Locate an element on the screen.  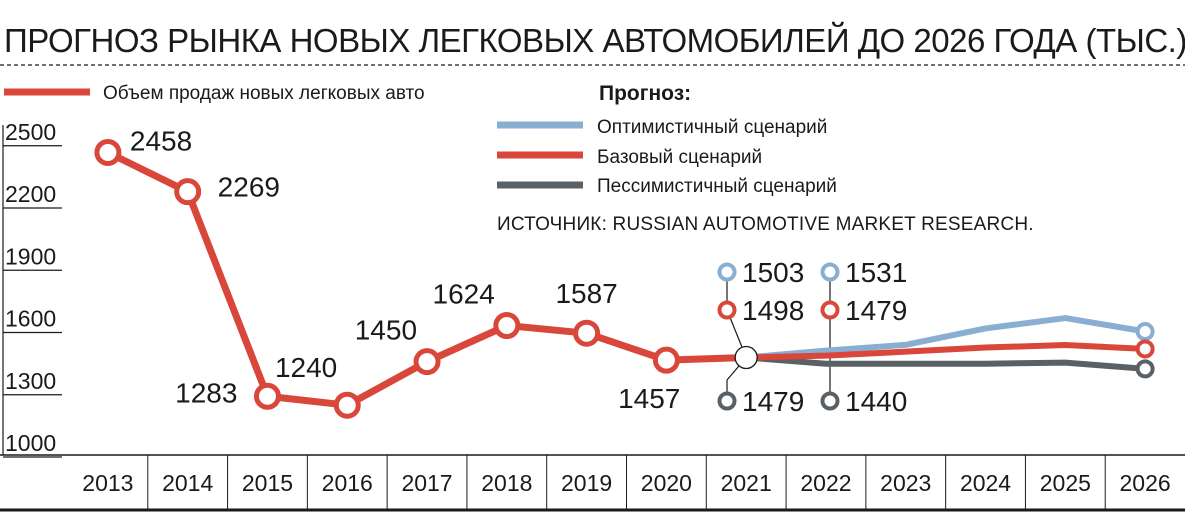
series-line-base is located at coordinates (946, 351).